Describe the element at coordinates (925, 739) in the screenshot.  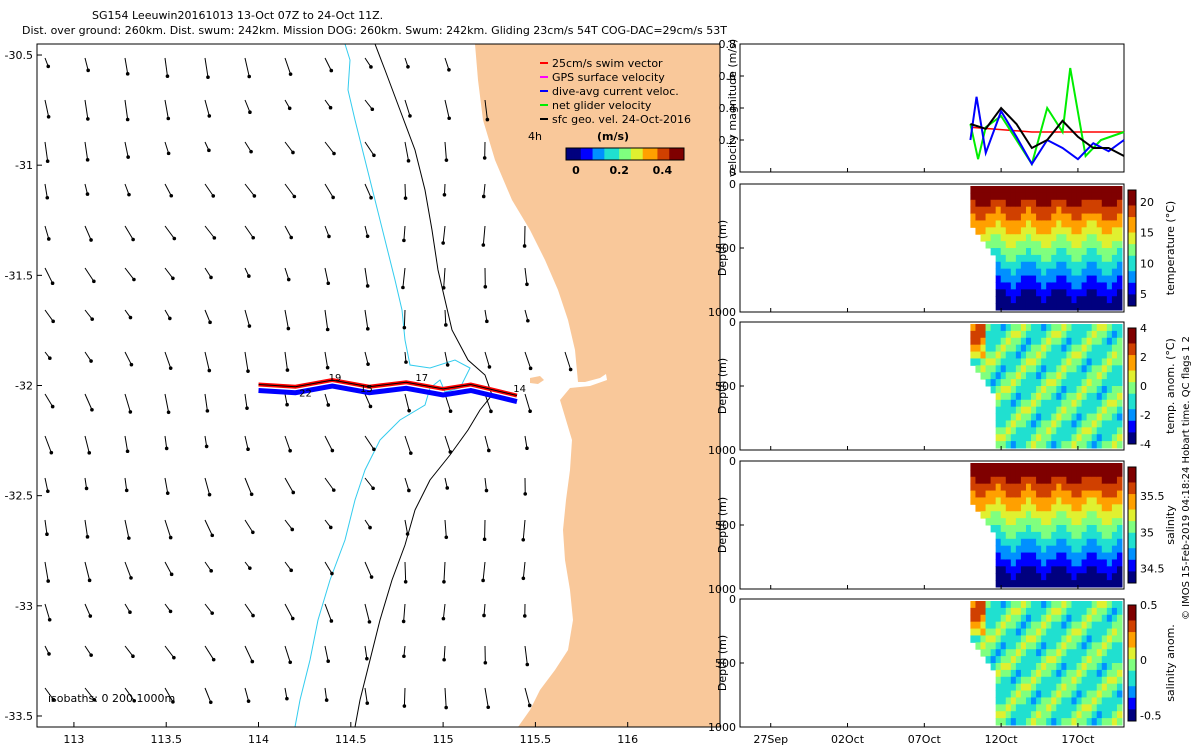
I see `time-tick-label: 07Oct` at that location.